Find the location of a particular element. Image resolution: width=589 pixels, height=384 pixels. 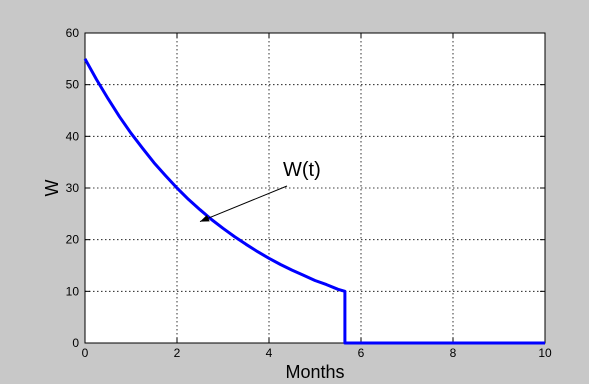

y-axis-label: W is located at coordinates (52, 188).